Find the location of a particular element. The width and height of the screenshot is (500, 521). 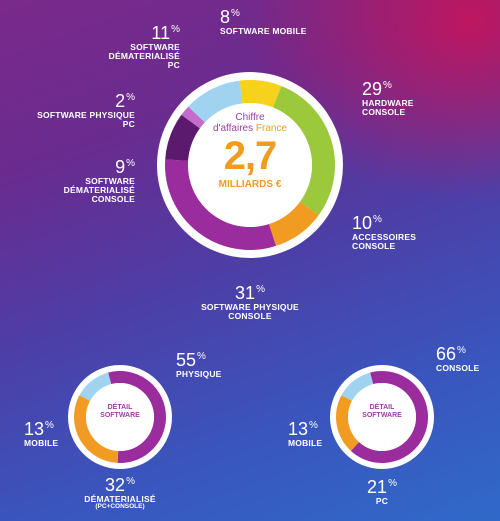

s2-slice-mobile is located at coordinates (357, 386).